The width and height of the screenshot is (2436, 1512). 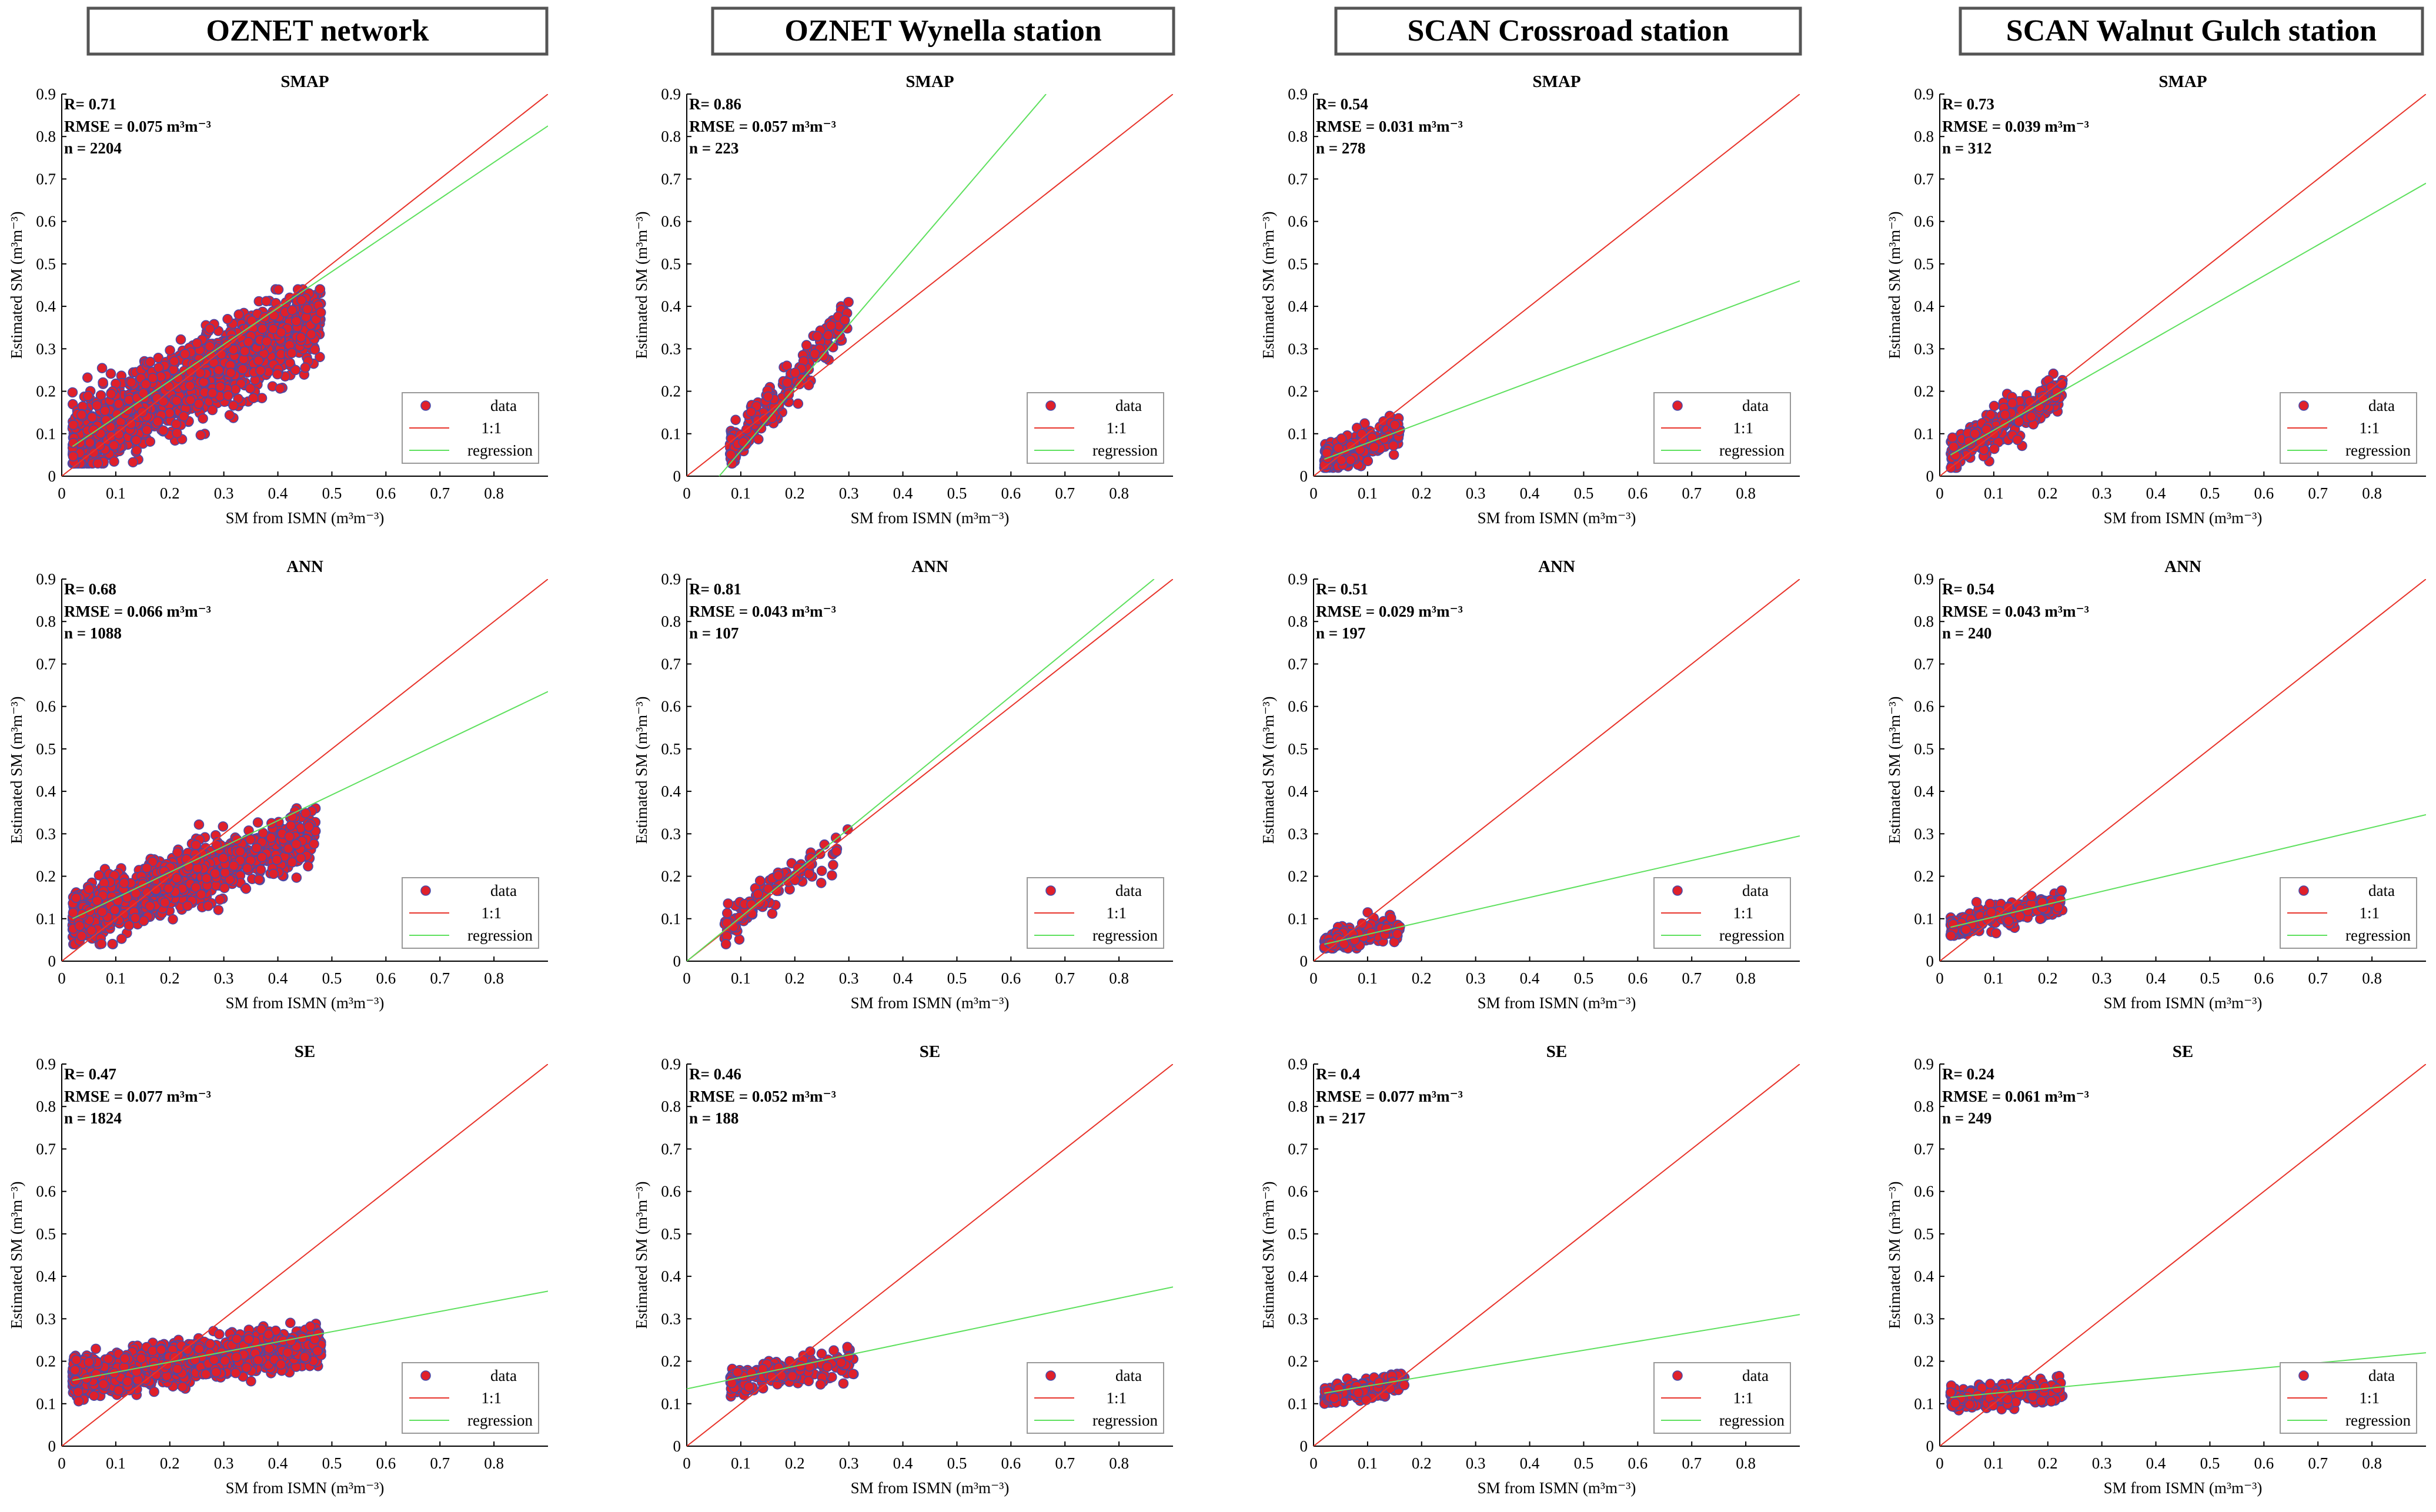 I want to click on x-tick-label: 0.6, so click(x=1011, y=493).